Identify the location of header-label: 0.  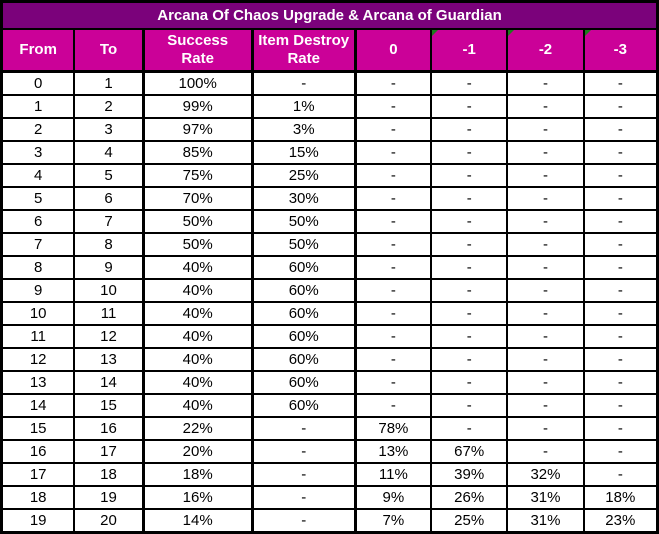
(393, 49).